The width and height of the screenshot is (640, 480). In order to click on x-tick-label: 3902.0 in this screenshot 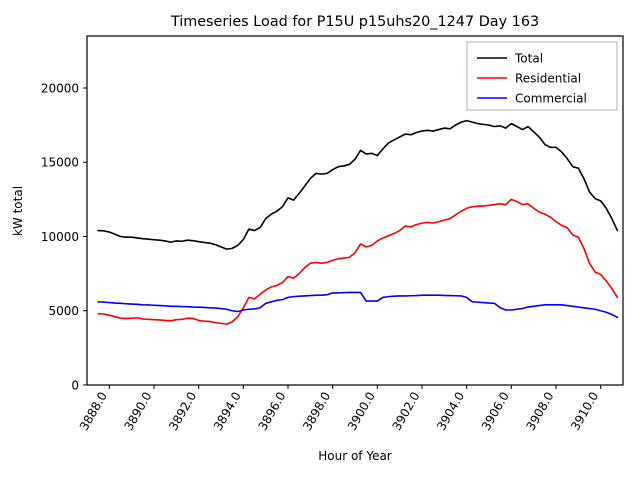, I will do `click(405, 411)`.